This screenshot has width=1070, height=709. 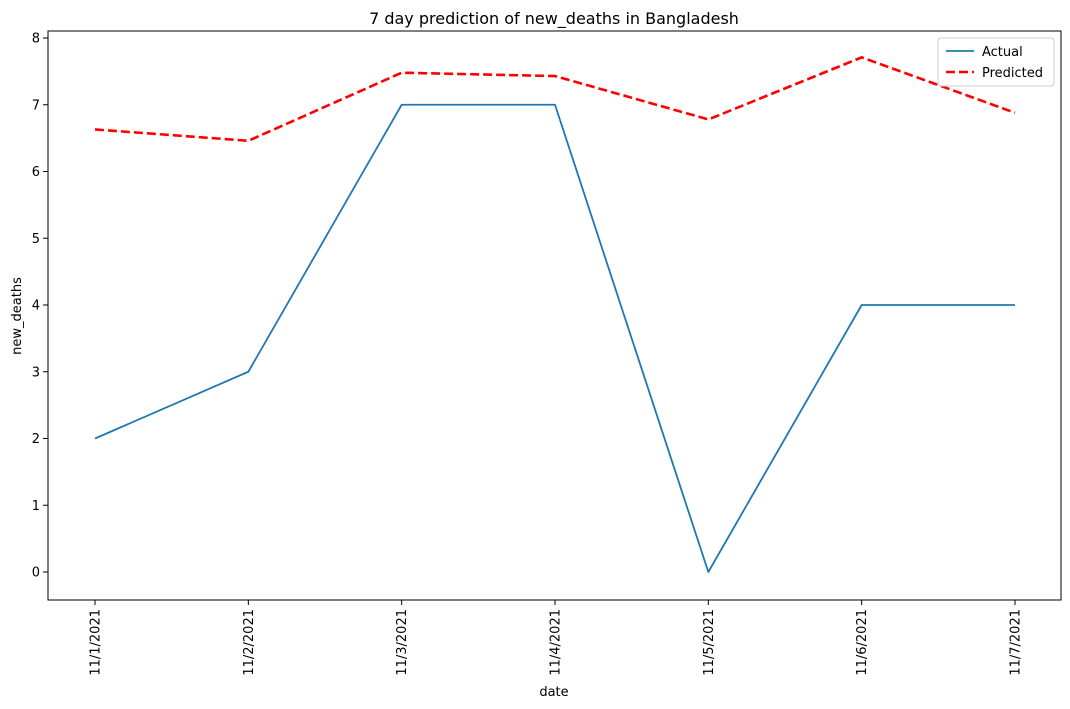 I want to click on x-tick-label: 11/5/2021, so click(x=709, y=642).